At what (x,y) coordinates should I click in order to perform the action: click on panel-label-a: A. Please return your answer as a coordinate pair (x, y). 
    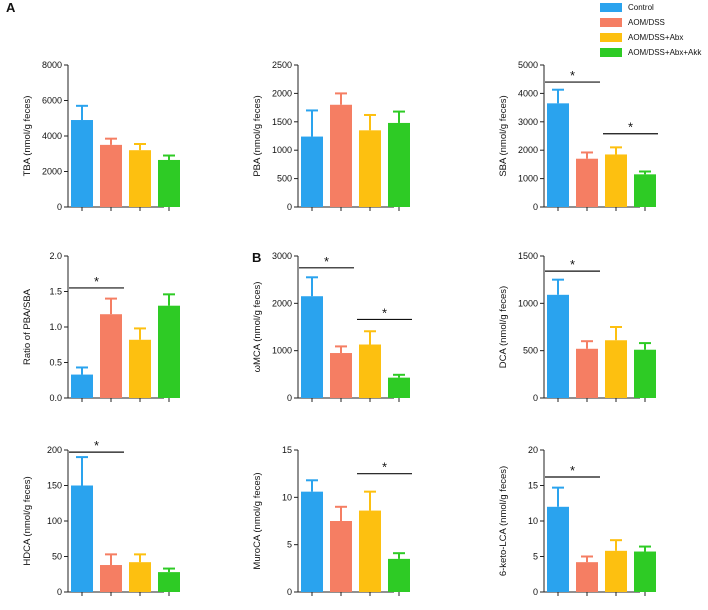
    Looking at the image, I should click on (11, 7).